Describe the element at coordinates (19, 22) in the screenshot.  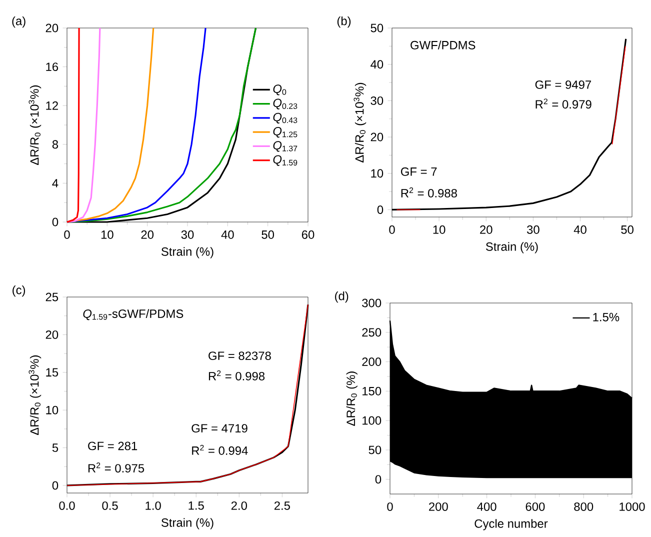
I see `chart-title: (a)` at that location.